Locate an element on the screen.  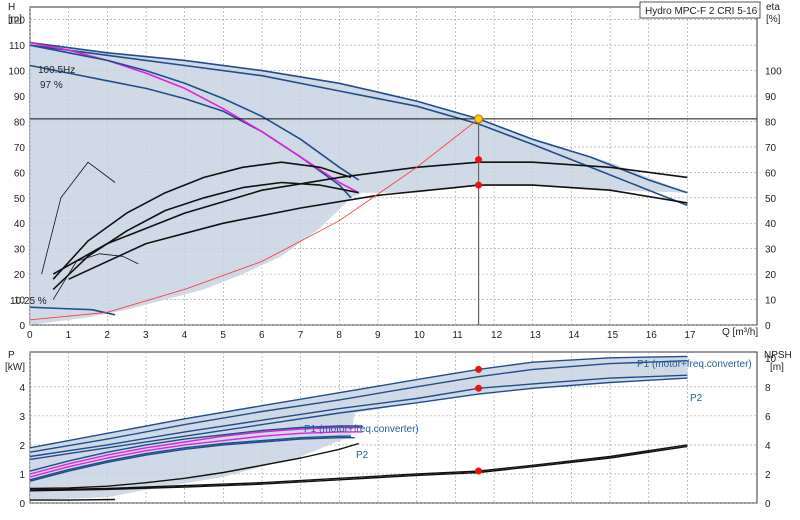
y-left-tick-label: 70 is located at coordinates (20, 148).